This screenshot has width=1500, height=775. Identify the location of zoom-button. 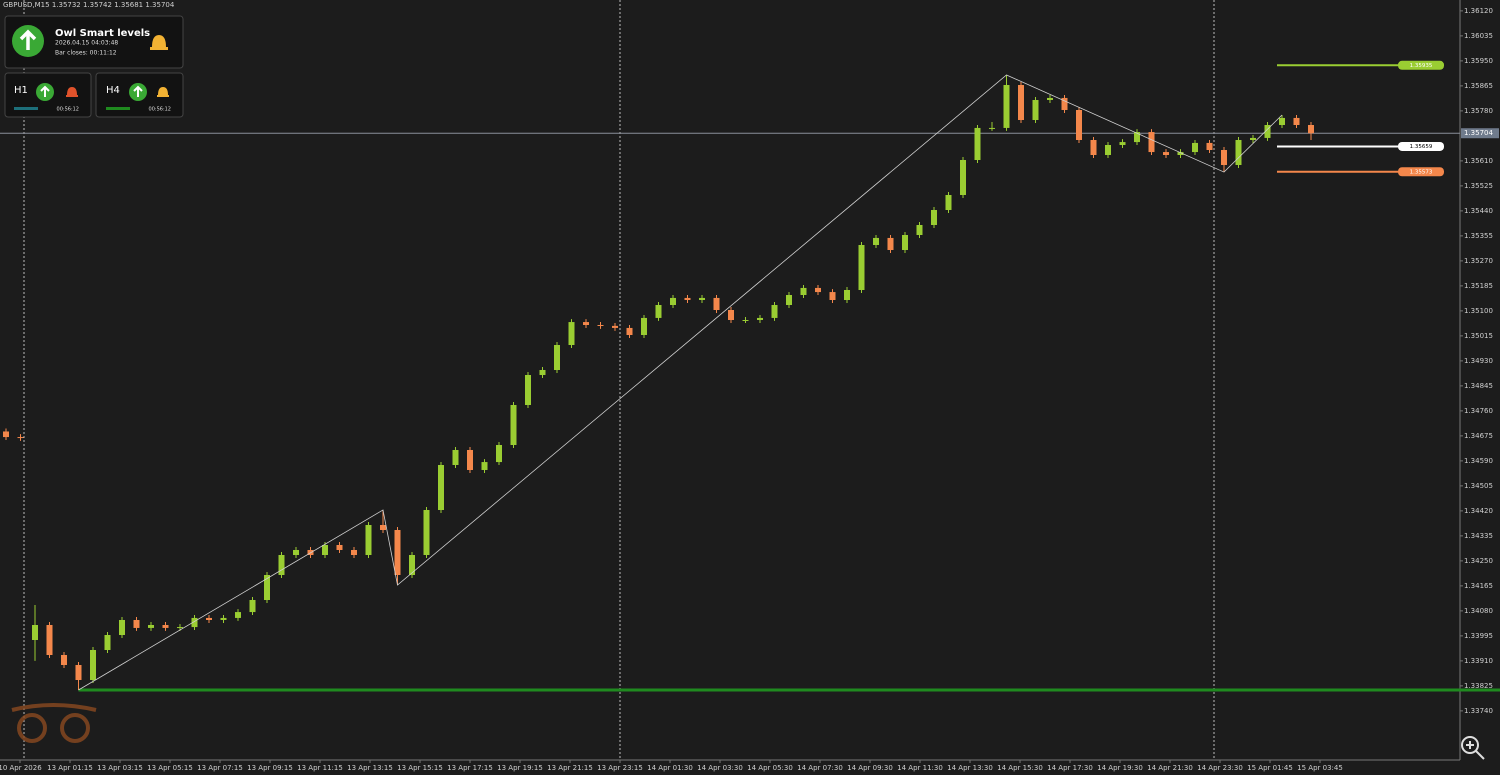
(1473, 748).